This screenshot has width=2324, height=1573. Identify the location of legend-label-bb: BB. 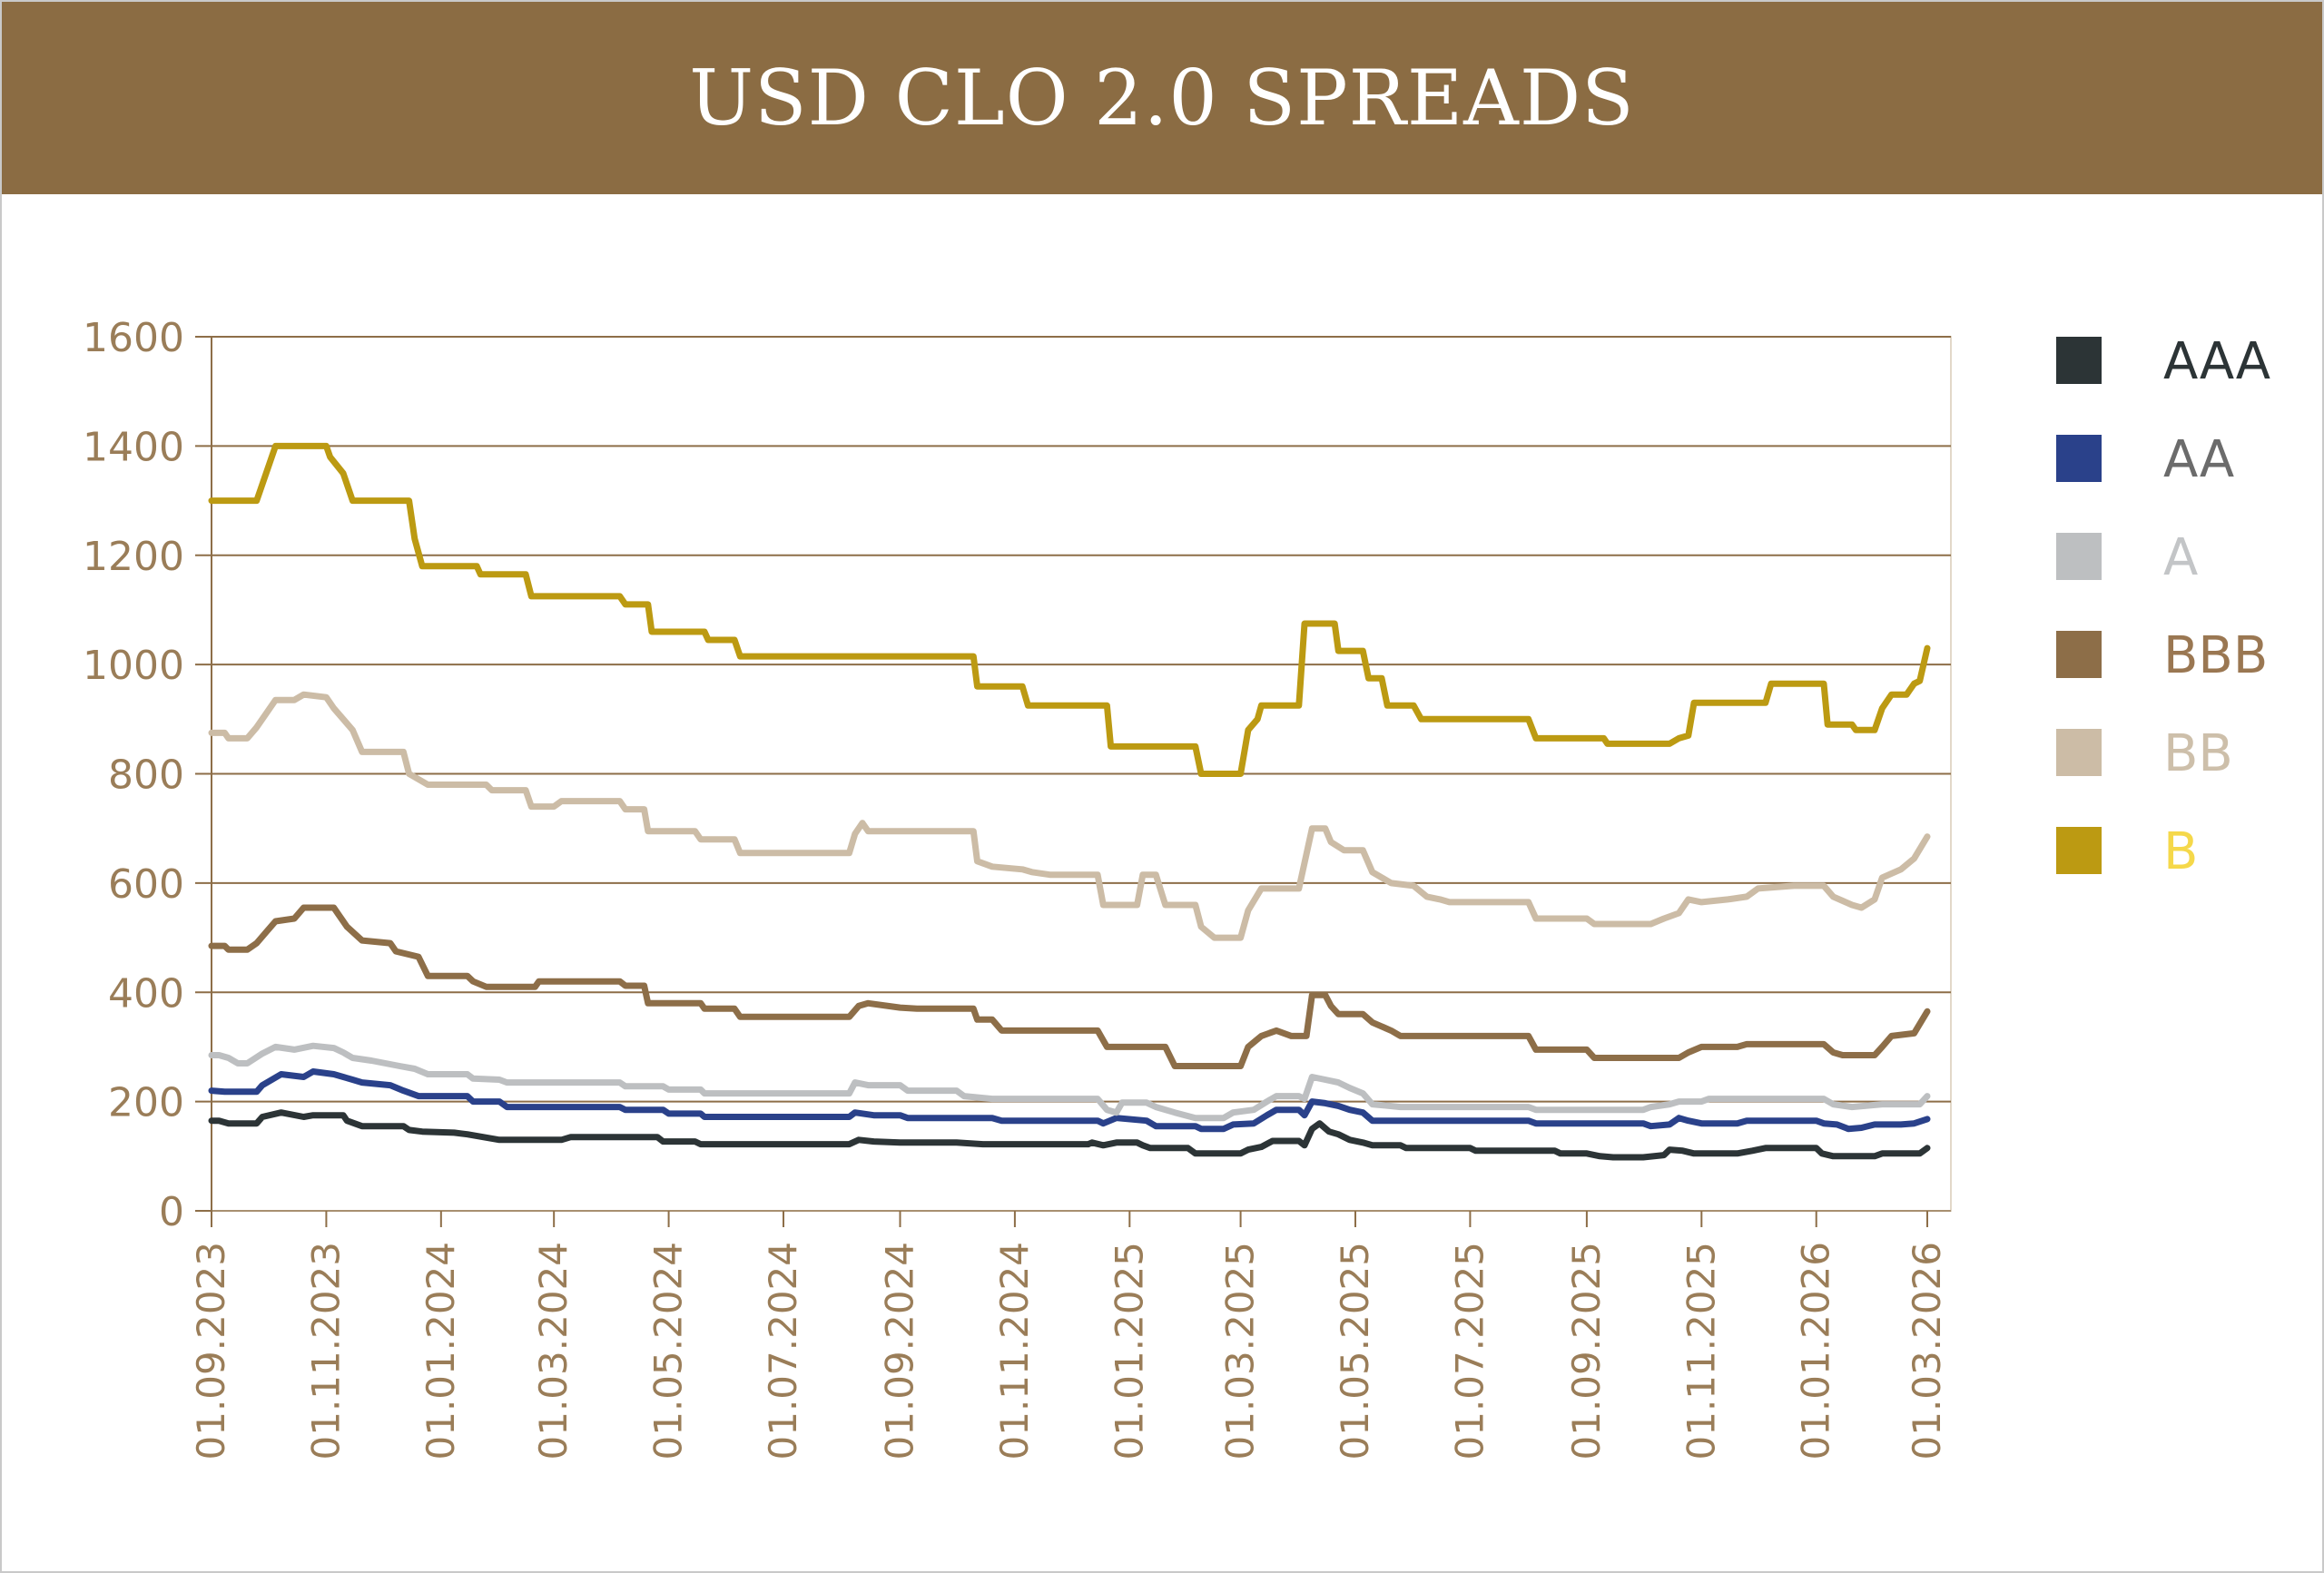
(2198, 753).